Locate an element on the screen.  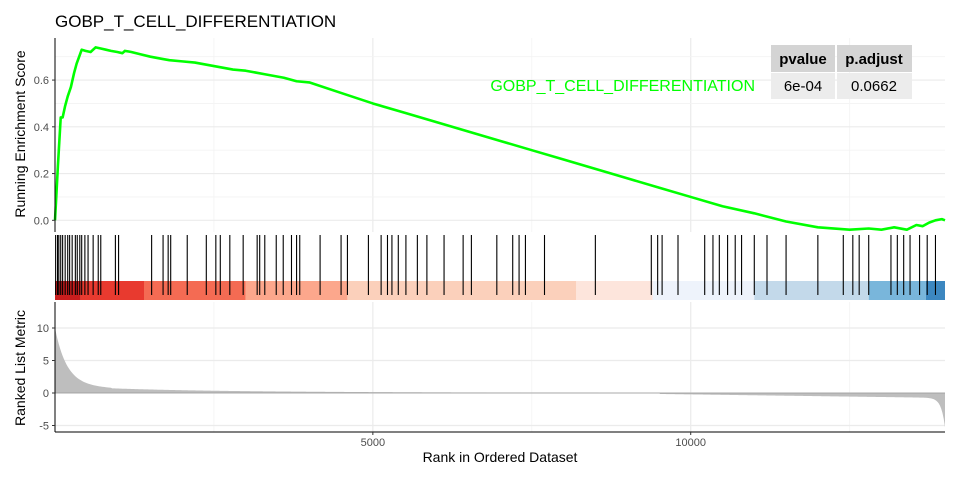
table-header-pvalue: pvalue is located at coordinates (803, 59).